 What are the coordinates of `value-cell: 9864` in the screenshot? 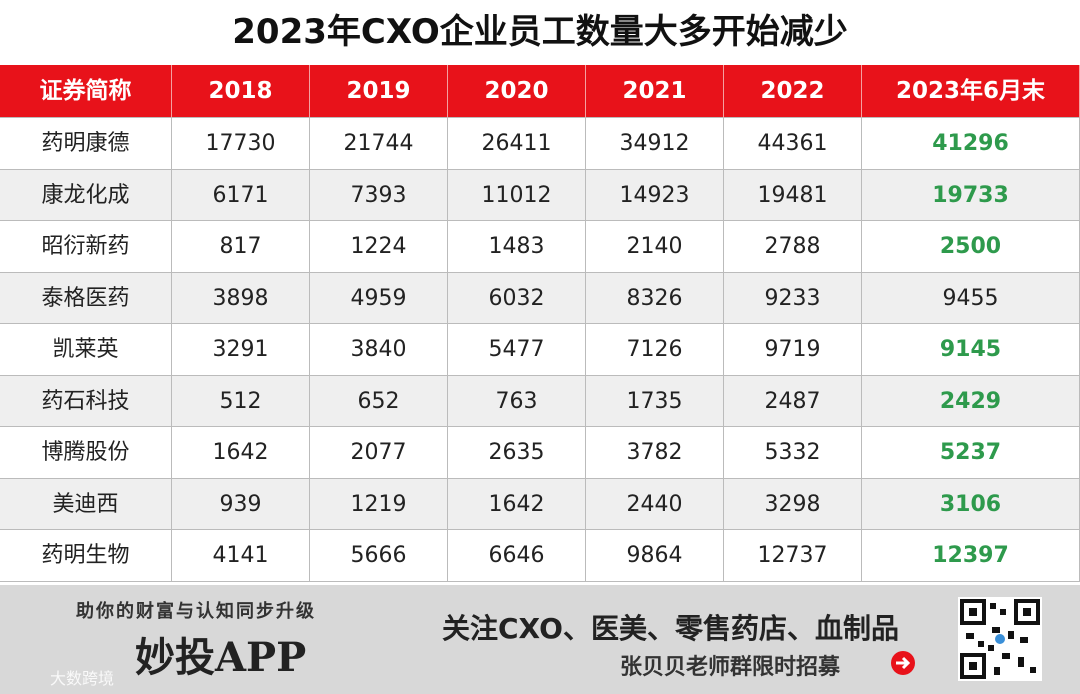 It's located at (655, 556).